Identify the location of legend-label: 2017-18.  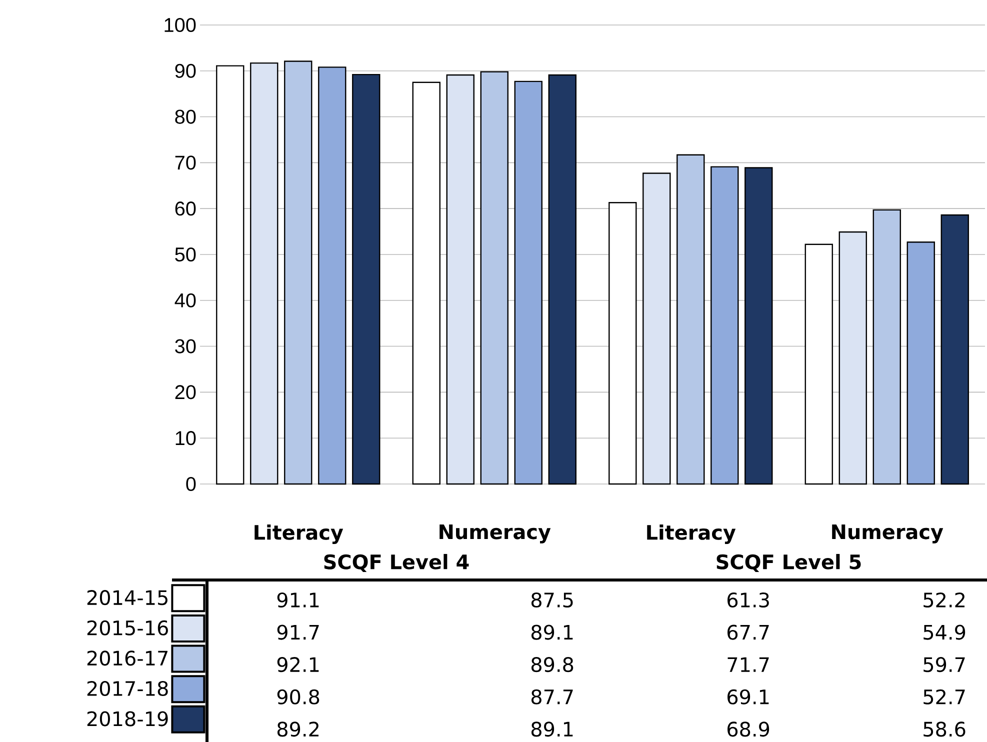
(127, 688).